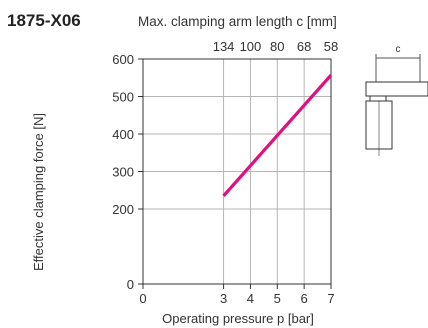  I want to click on x-tick-label: 0, so click(142, 298).